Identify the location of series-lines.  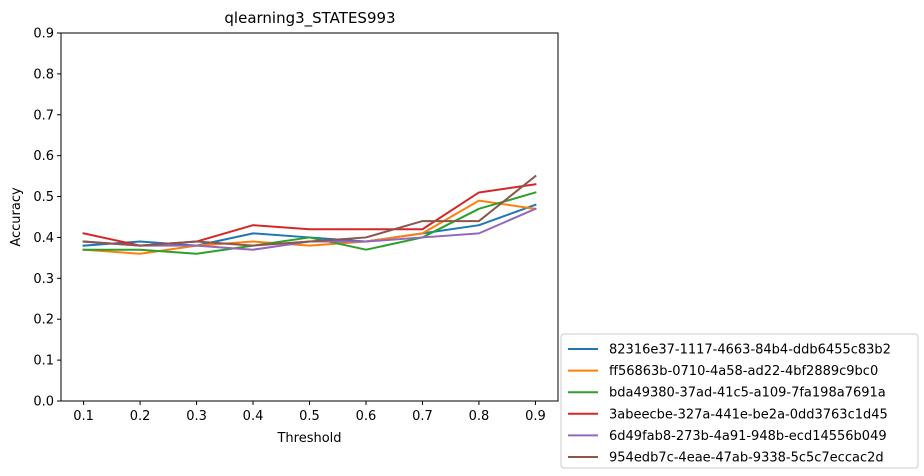
(309, 214).